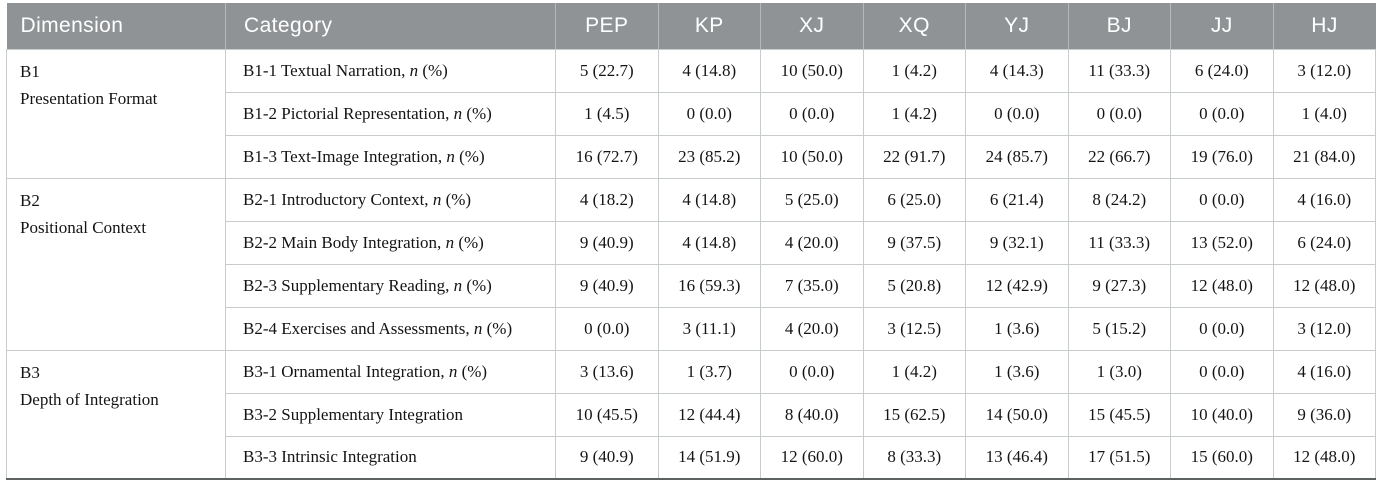 The image size is (1376, 482). Describe the element at coordinates (709, 371) in the screenshot. I see `value-cell: 1 (3.7)` at that location.